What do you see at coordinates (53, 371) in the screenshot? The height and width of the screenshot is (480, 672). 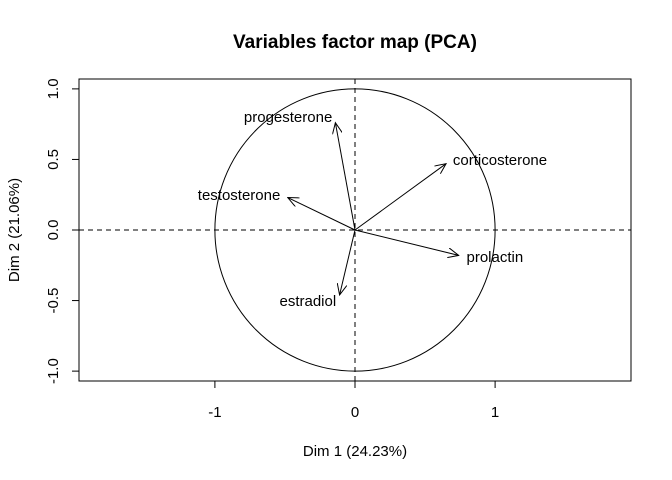 I see `y-tick-label: -1.0` at bounding box center [53, 371].